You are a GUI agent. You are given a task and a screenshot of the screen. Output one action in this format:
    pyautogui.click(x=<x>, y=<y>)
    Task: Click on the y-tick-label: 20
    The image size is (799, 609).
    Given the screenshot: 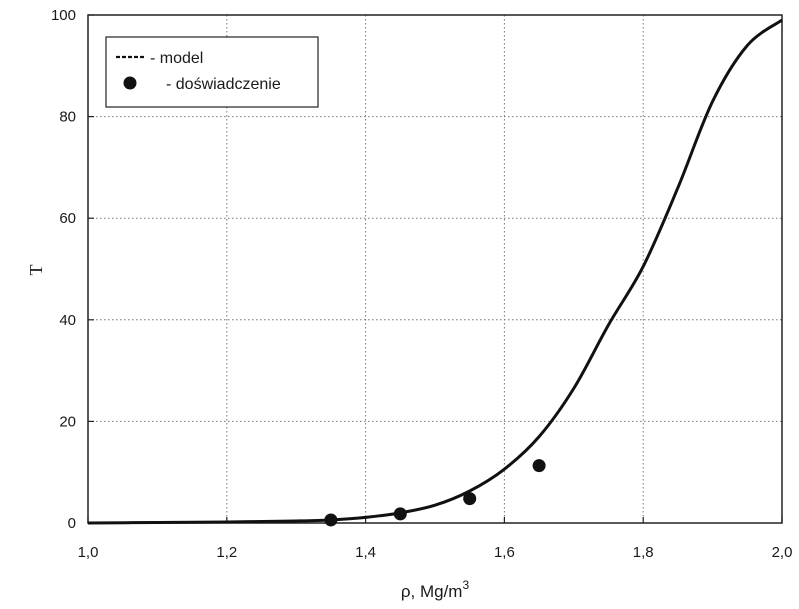 What is the action you would take?
    pyautogui.click(x=67, y=421)
    